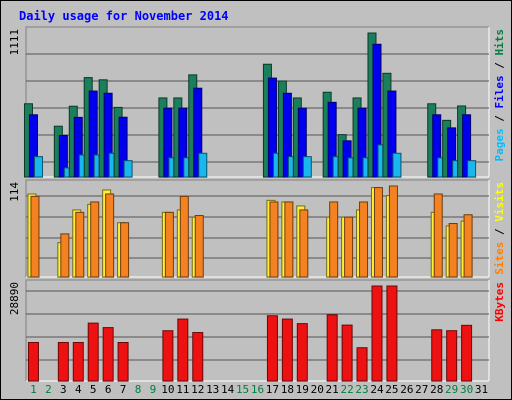  I want to click on day-label-7: 7, so click(123, 389).